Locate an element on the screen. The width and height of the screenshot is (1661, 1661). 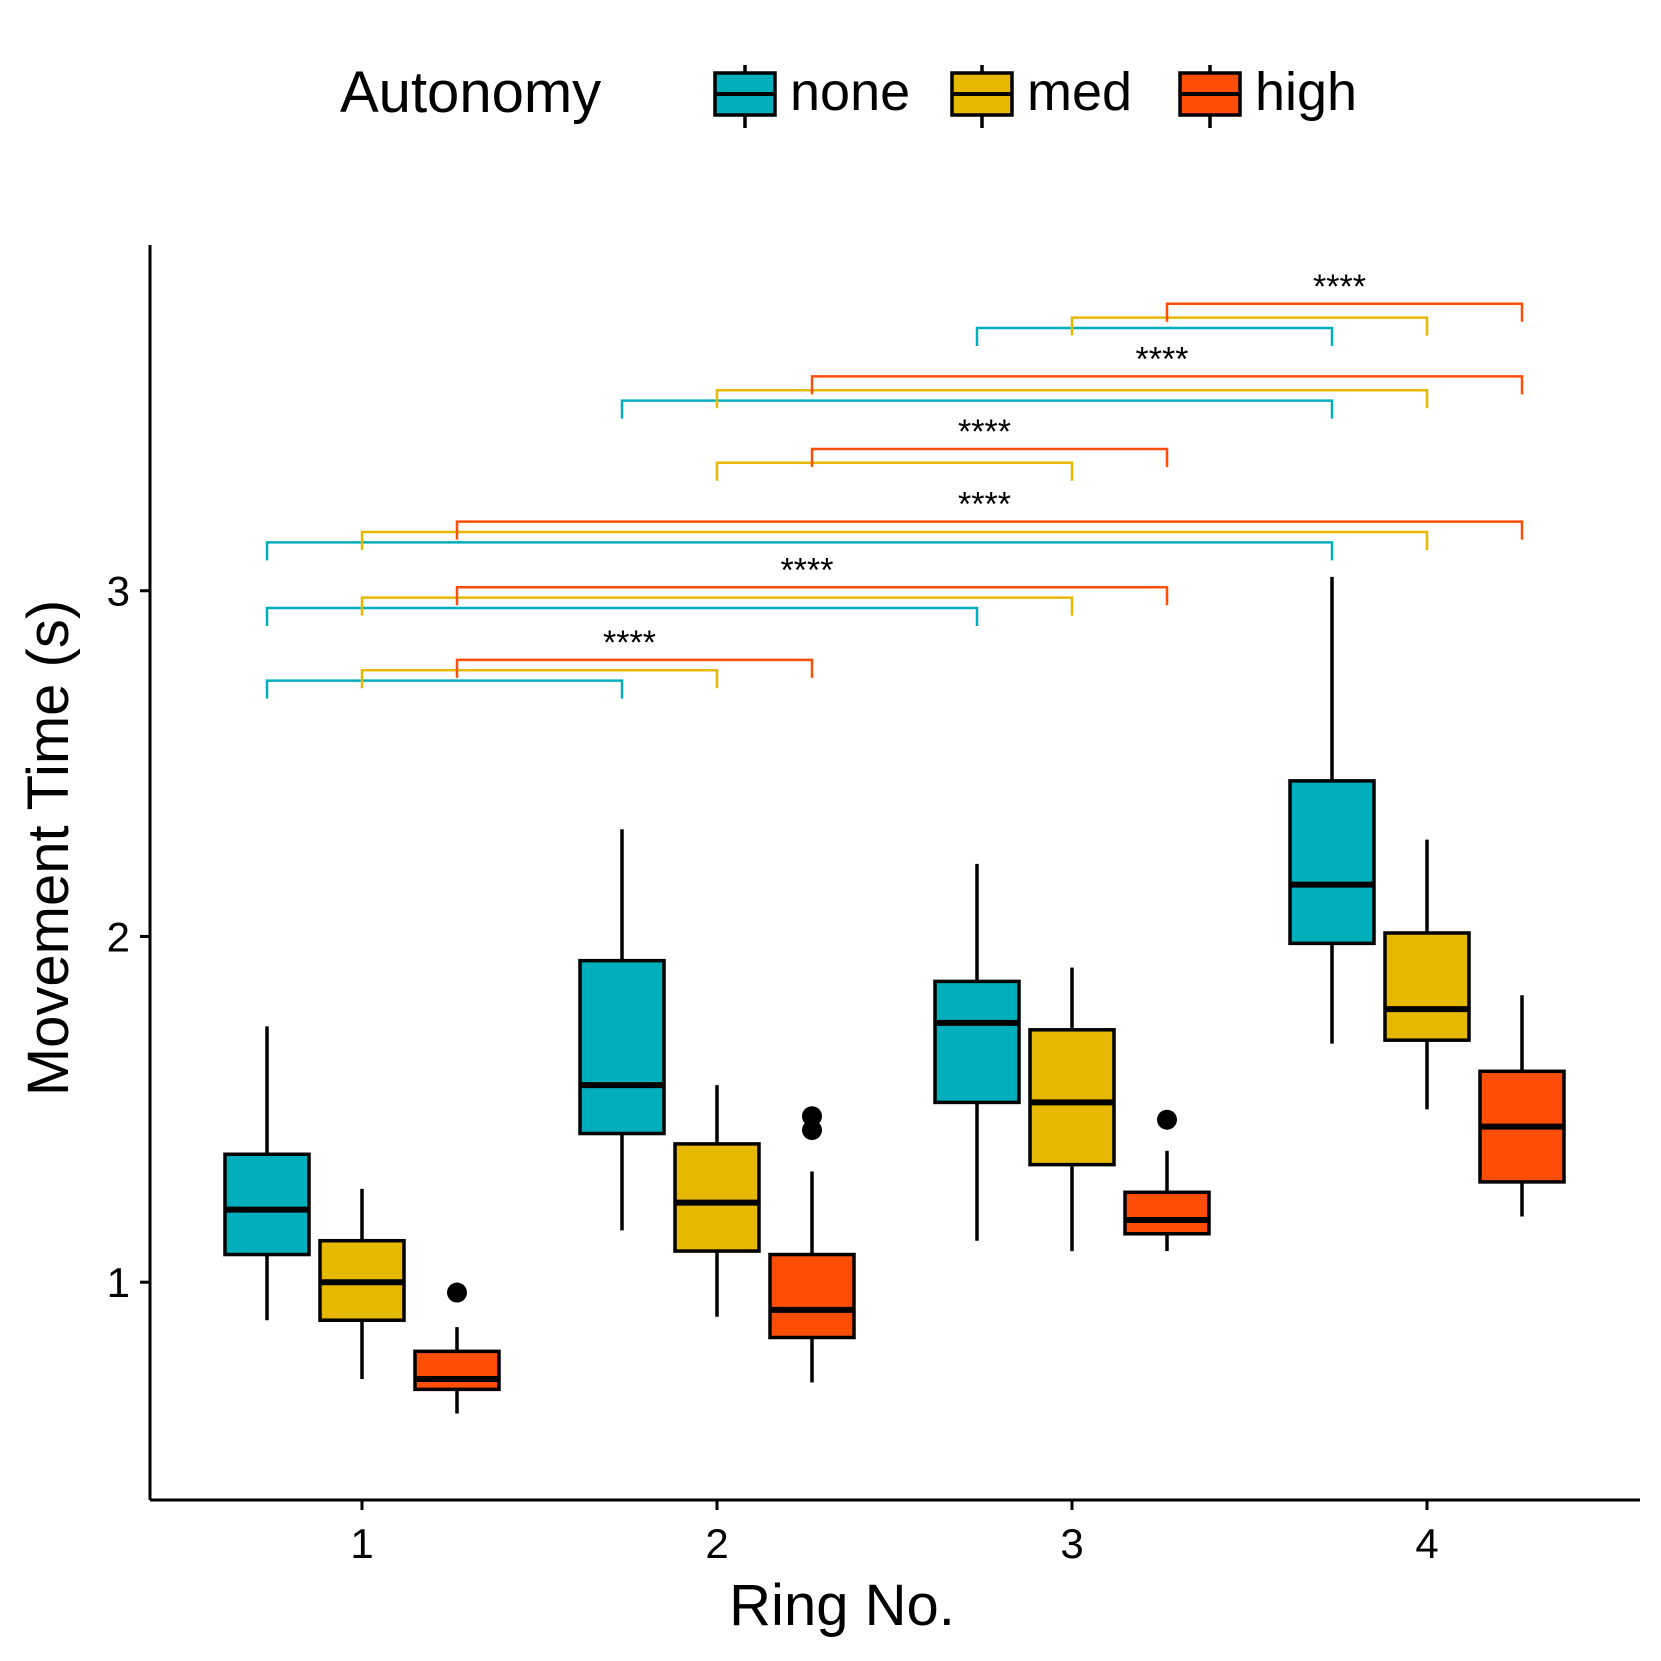
bracket-ring-2-vs-3: **** is located at coordinates (942, 447).